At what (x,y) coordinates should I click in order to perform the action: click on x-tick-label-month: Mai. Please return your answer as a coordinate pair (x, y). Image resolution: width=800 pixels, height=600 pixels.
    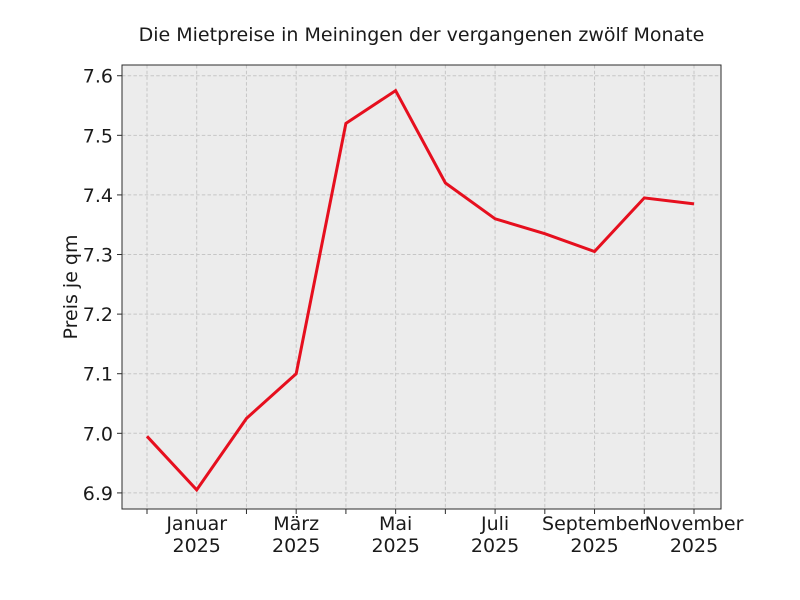
    Looking at the image, I should click on (395, 524).